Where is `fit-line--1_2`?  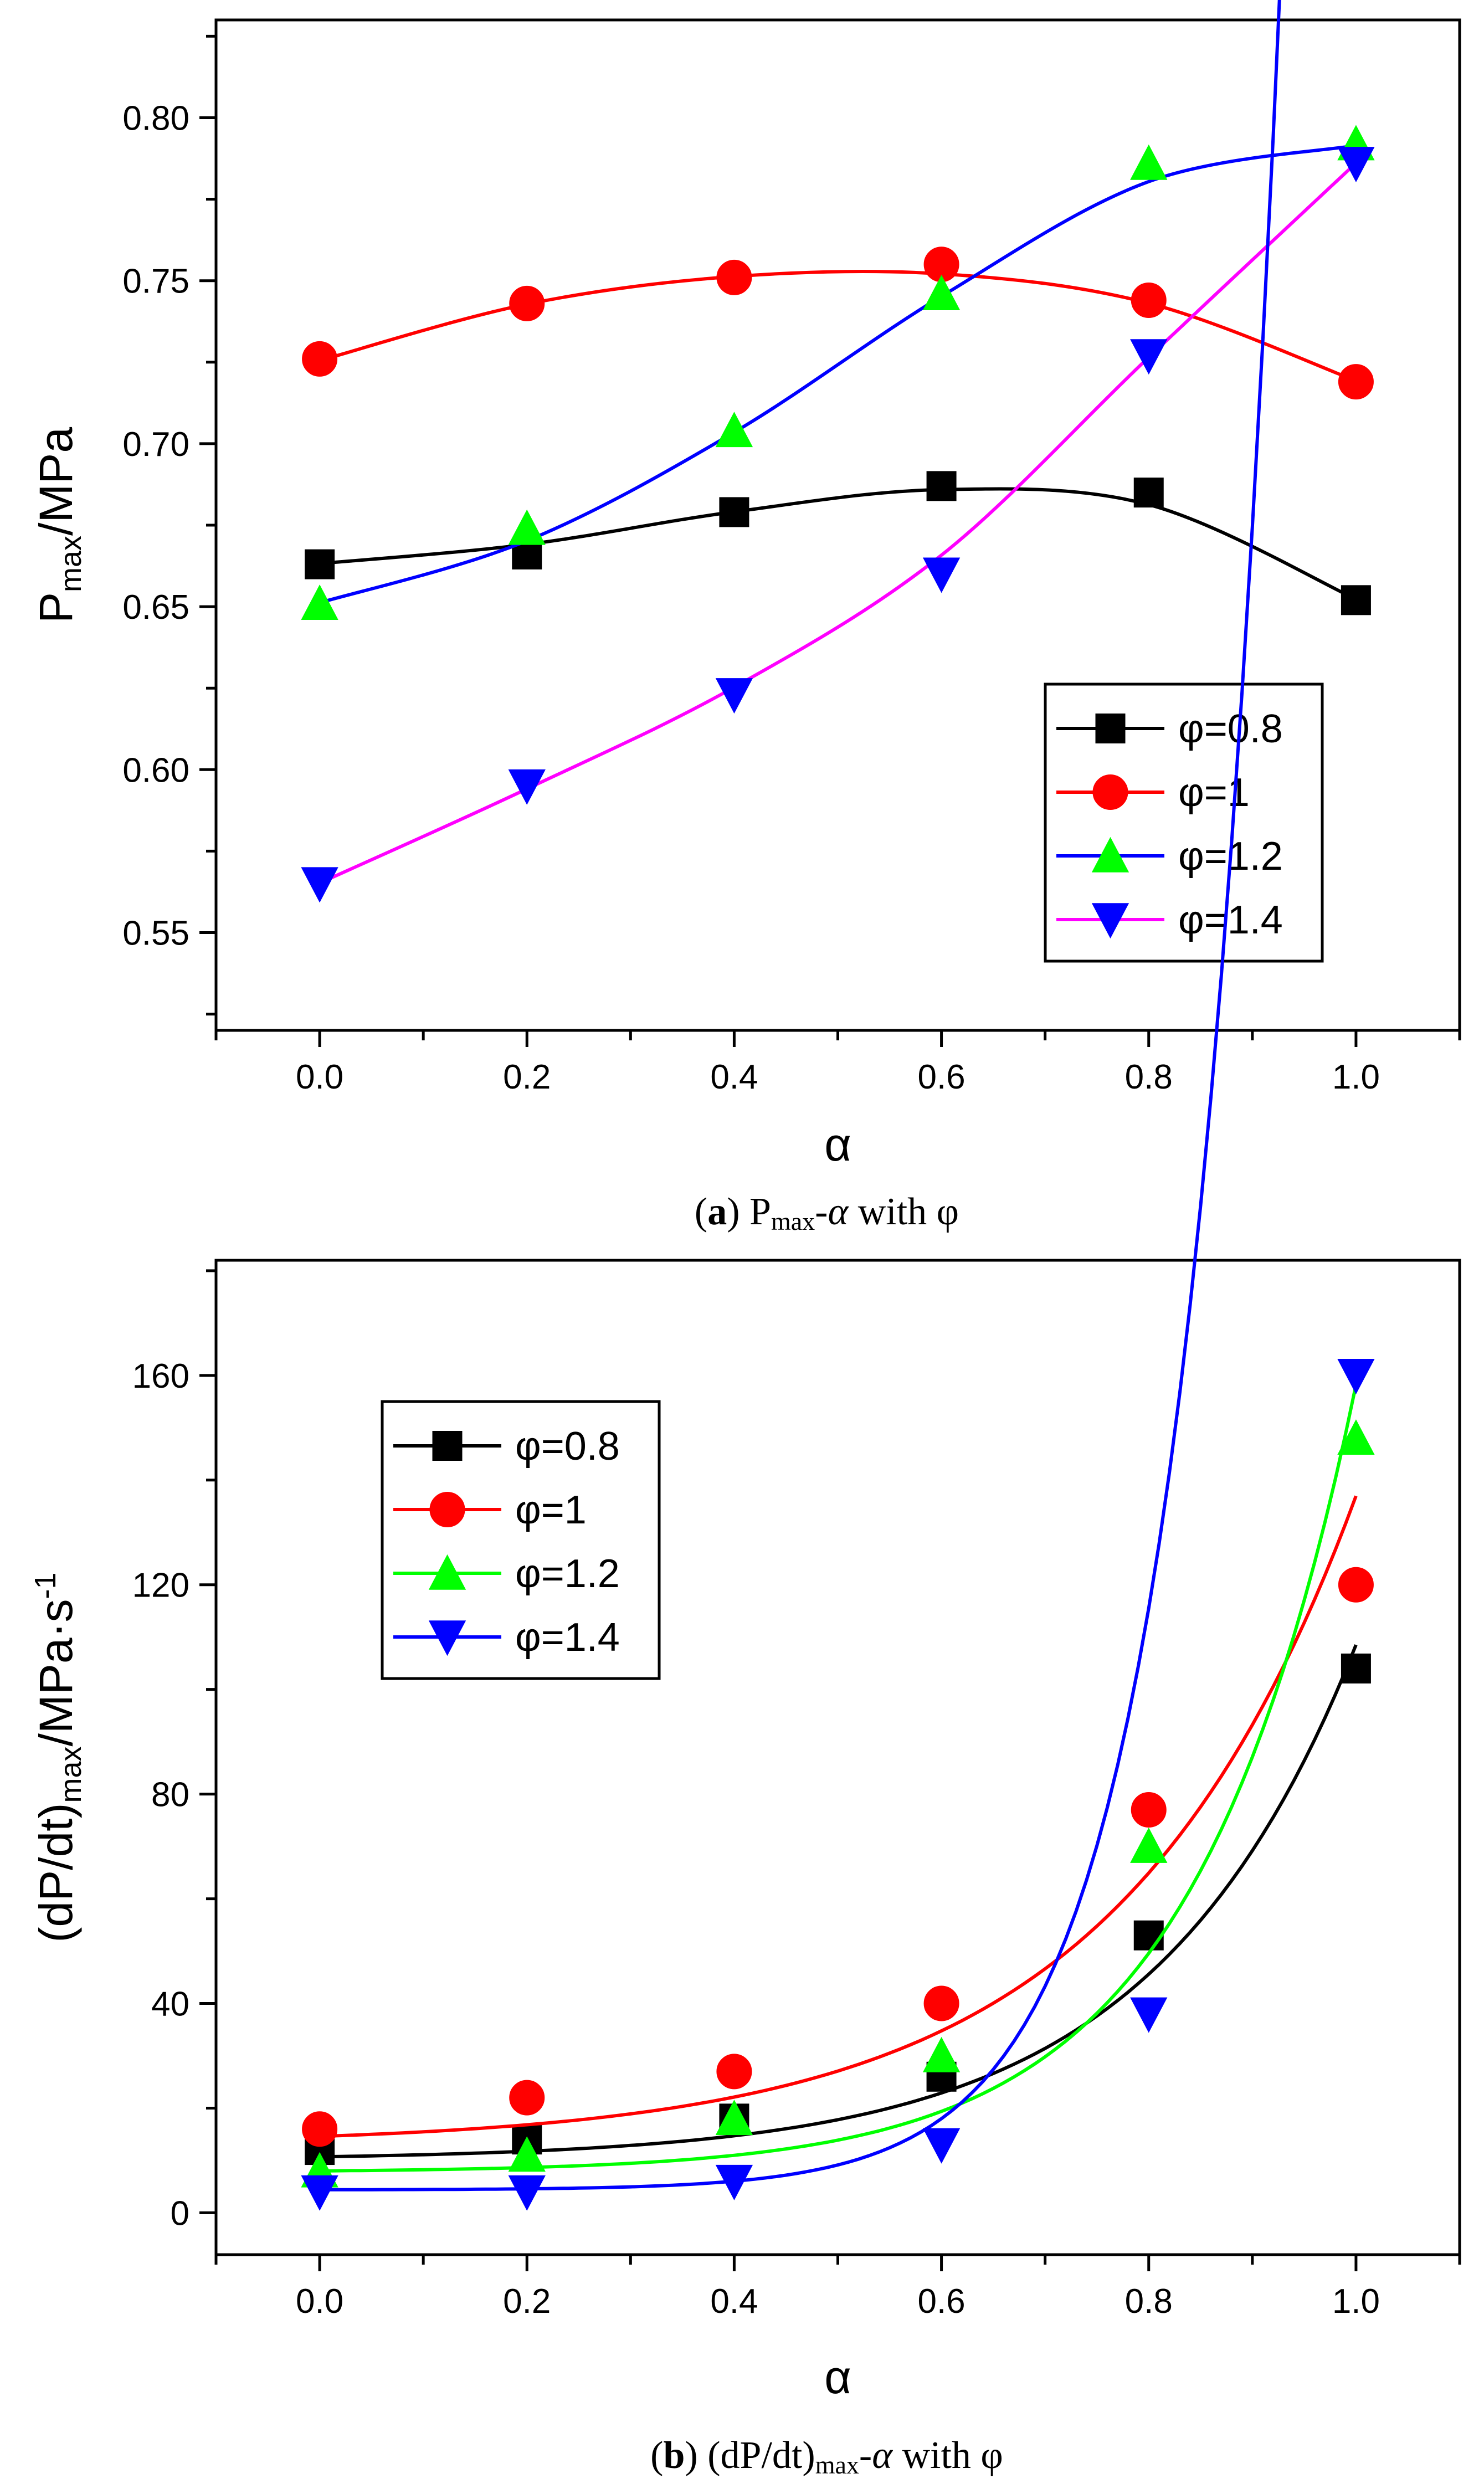
fit-line--1_2 is located at coordinates (838, 373).